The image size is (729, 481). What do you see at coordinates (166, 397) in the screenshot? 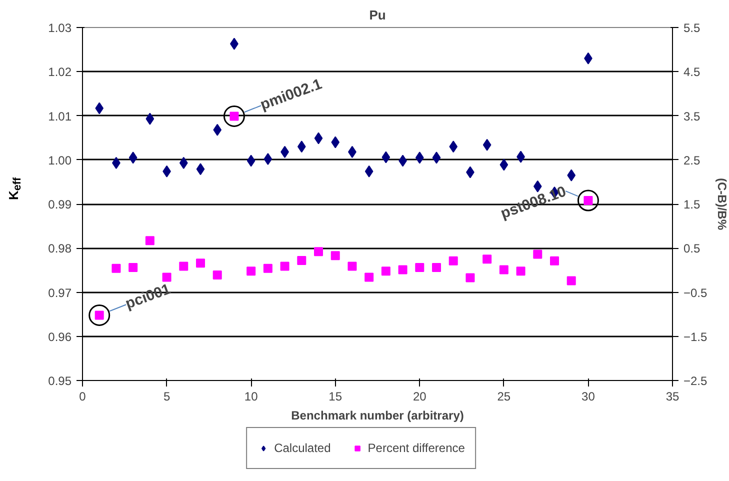
I see `x-tick-label: 5` at bounding box center [166, 397].